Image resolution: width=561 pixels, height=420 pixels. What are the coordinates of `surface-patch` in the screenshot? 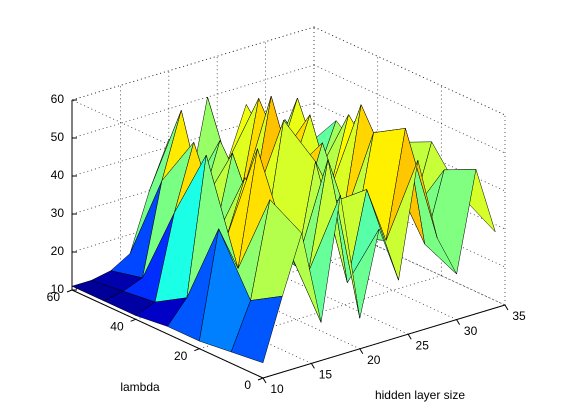 It's located at (256, 329).